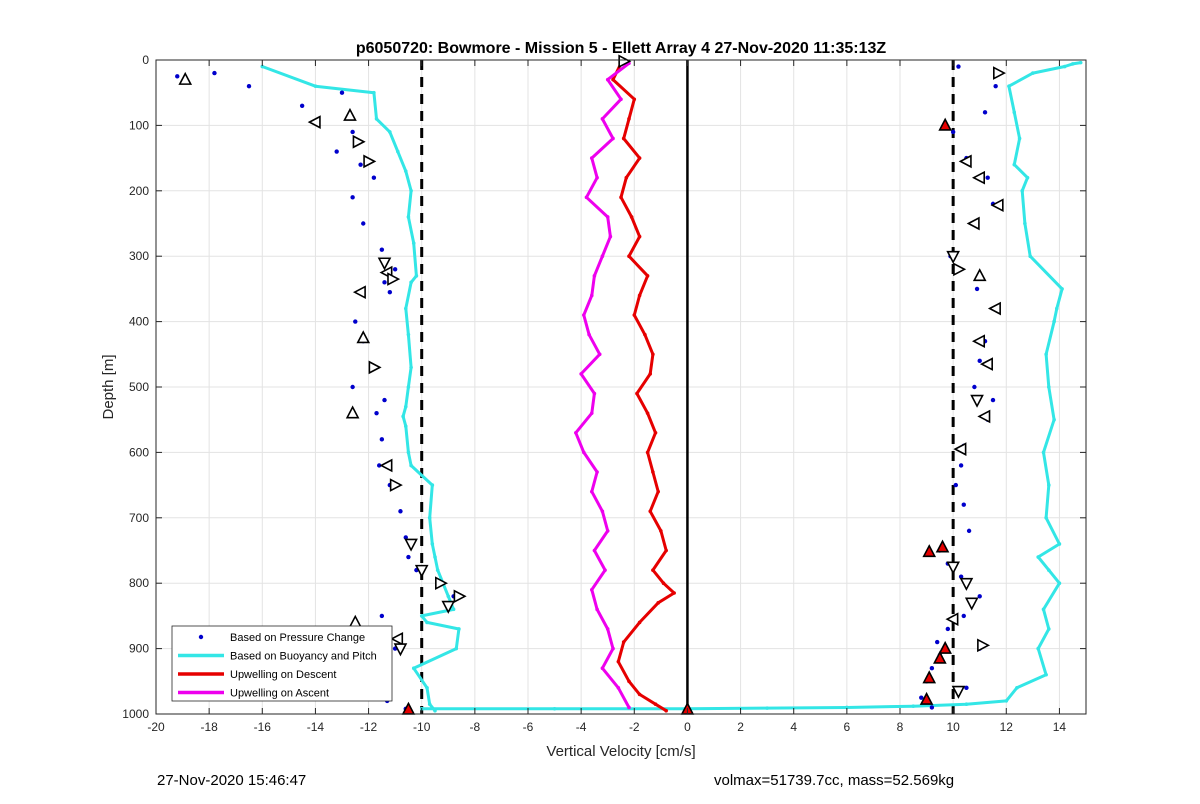  I want to click on legend-box, so click(282, 663).